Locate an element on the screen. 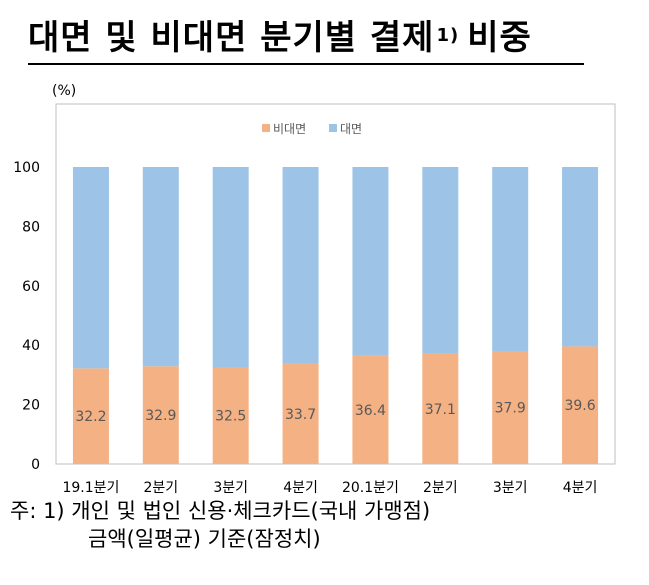 Image resolution: width=649 pixels, height=585 pixels. title-underline is located at coordinates (306, 64).